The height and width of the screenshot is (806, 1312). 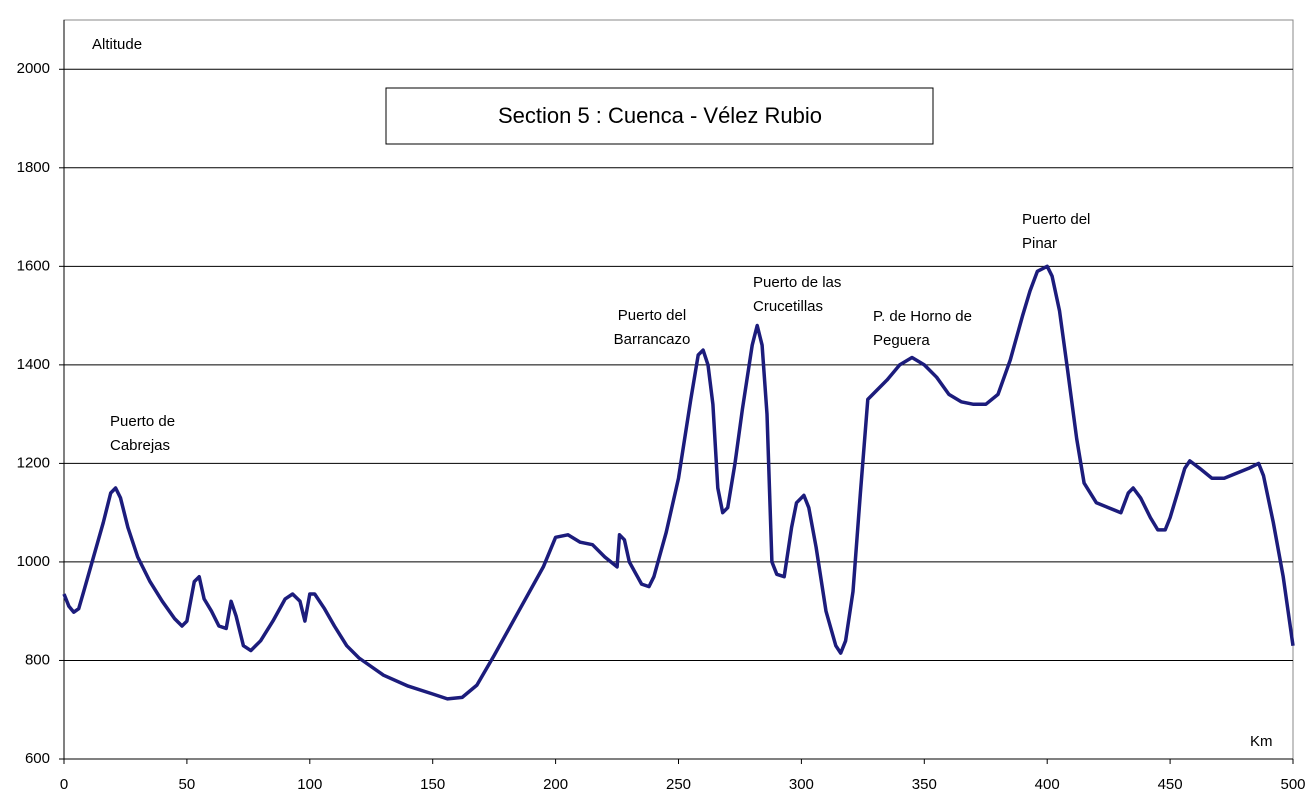 What do you see at coordinates (652, 339) in the screenshot?
I see `peak-annotation: Barrancazo` at bounding box center [652, 339].